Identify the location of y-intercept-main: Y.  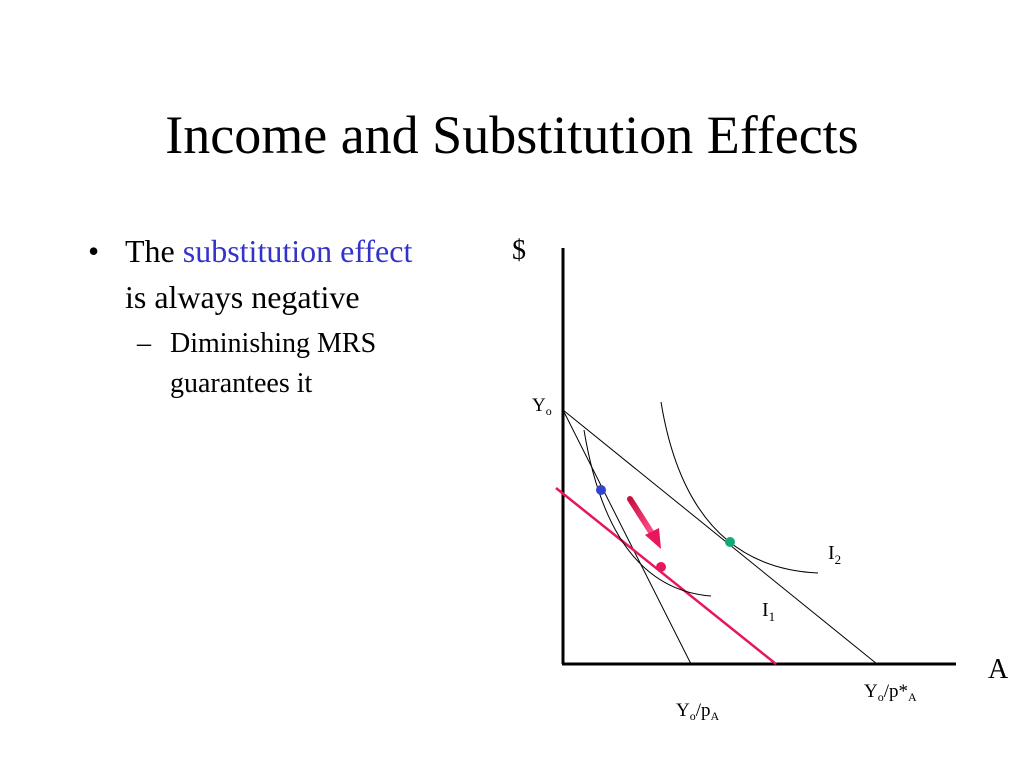
(539, 405).